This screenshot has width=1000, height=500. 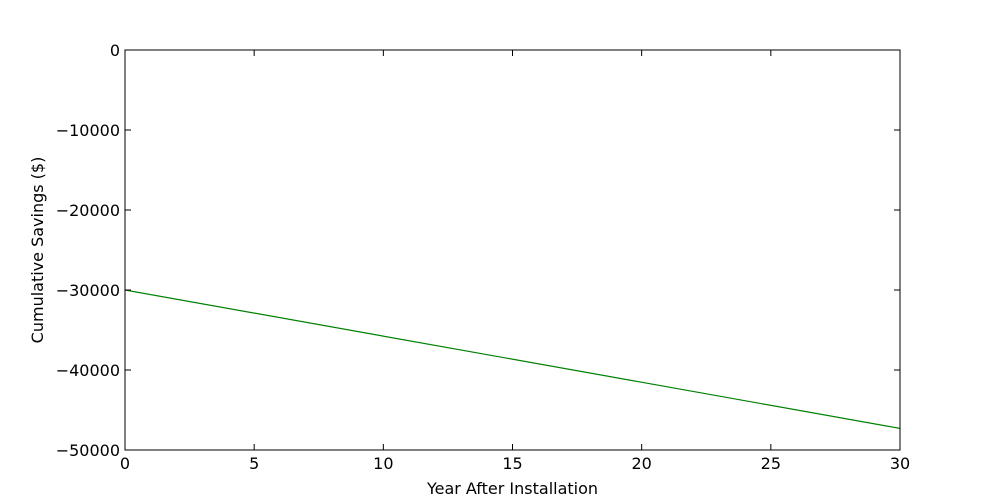 What do you see at coordinates (88, 290) in the screenshot?
I see `y-tick-label: −30000` at bounding box center [88, 290].